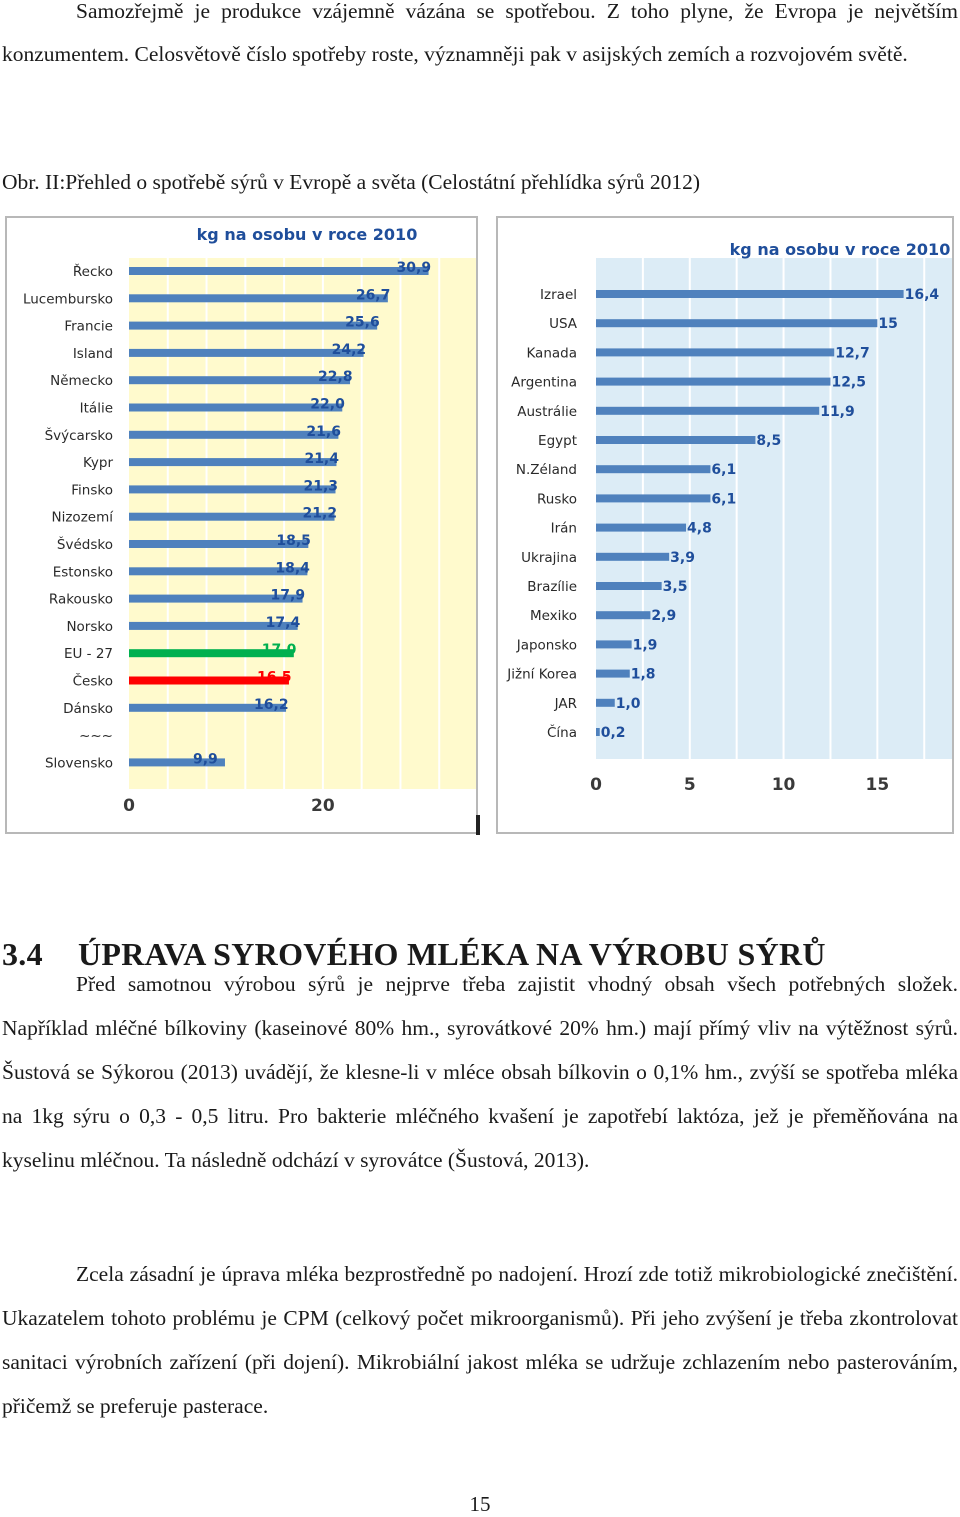 This screenshot has height=1517, width=960. I want to click on value-label: 21,3, so click(320, 486).